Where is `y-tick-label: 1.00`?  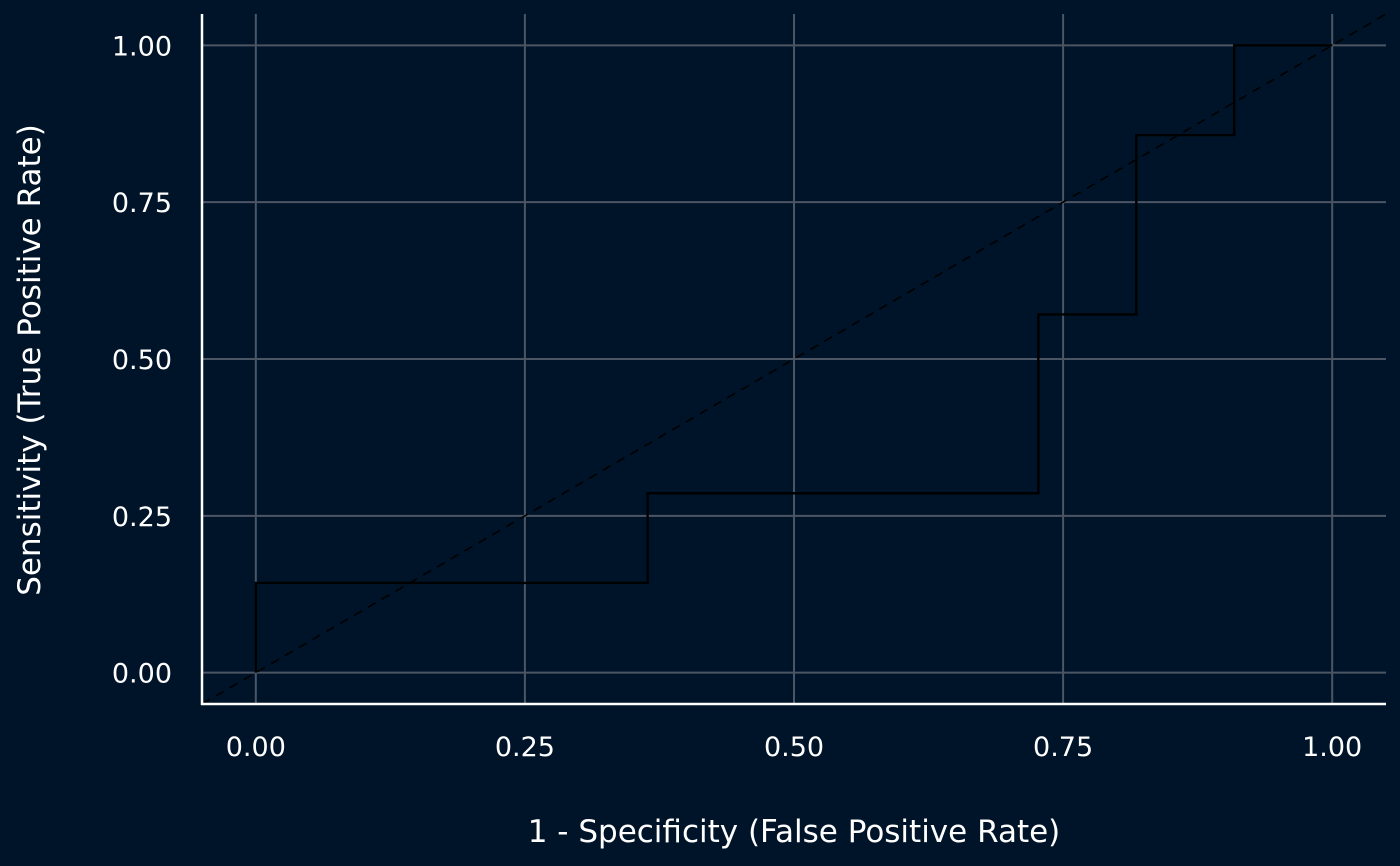 y-tick-label: 1.00 is located at coordinates (142, 46).